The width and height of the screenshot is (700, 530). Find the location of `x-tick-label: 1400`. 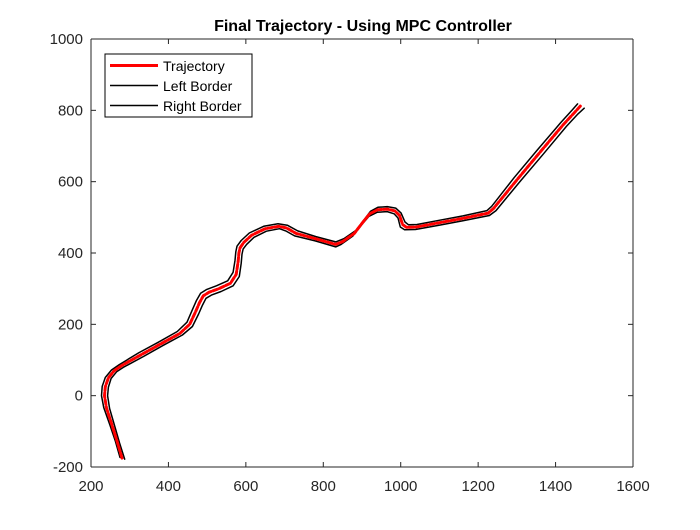

x-tick-label: 1400 is located at coordinates (555, 486).